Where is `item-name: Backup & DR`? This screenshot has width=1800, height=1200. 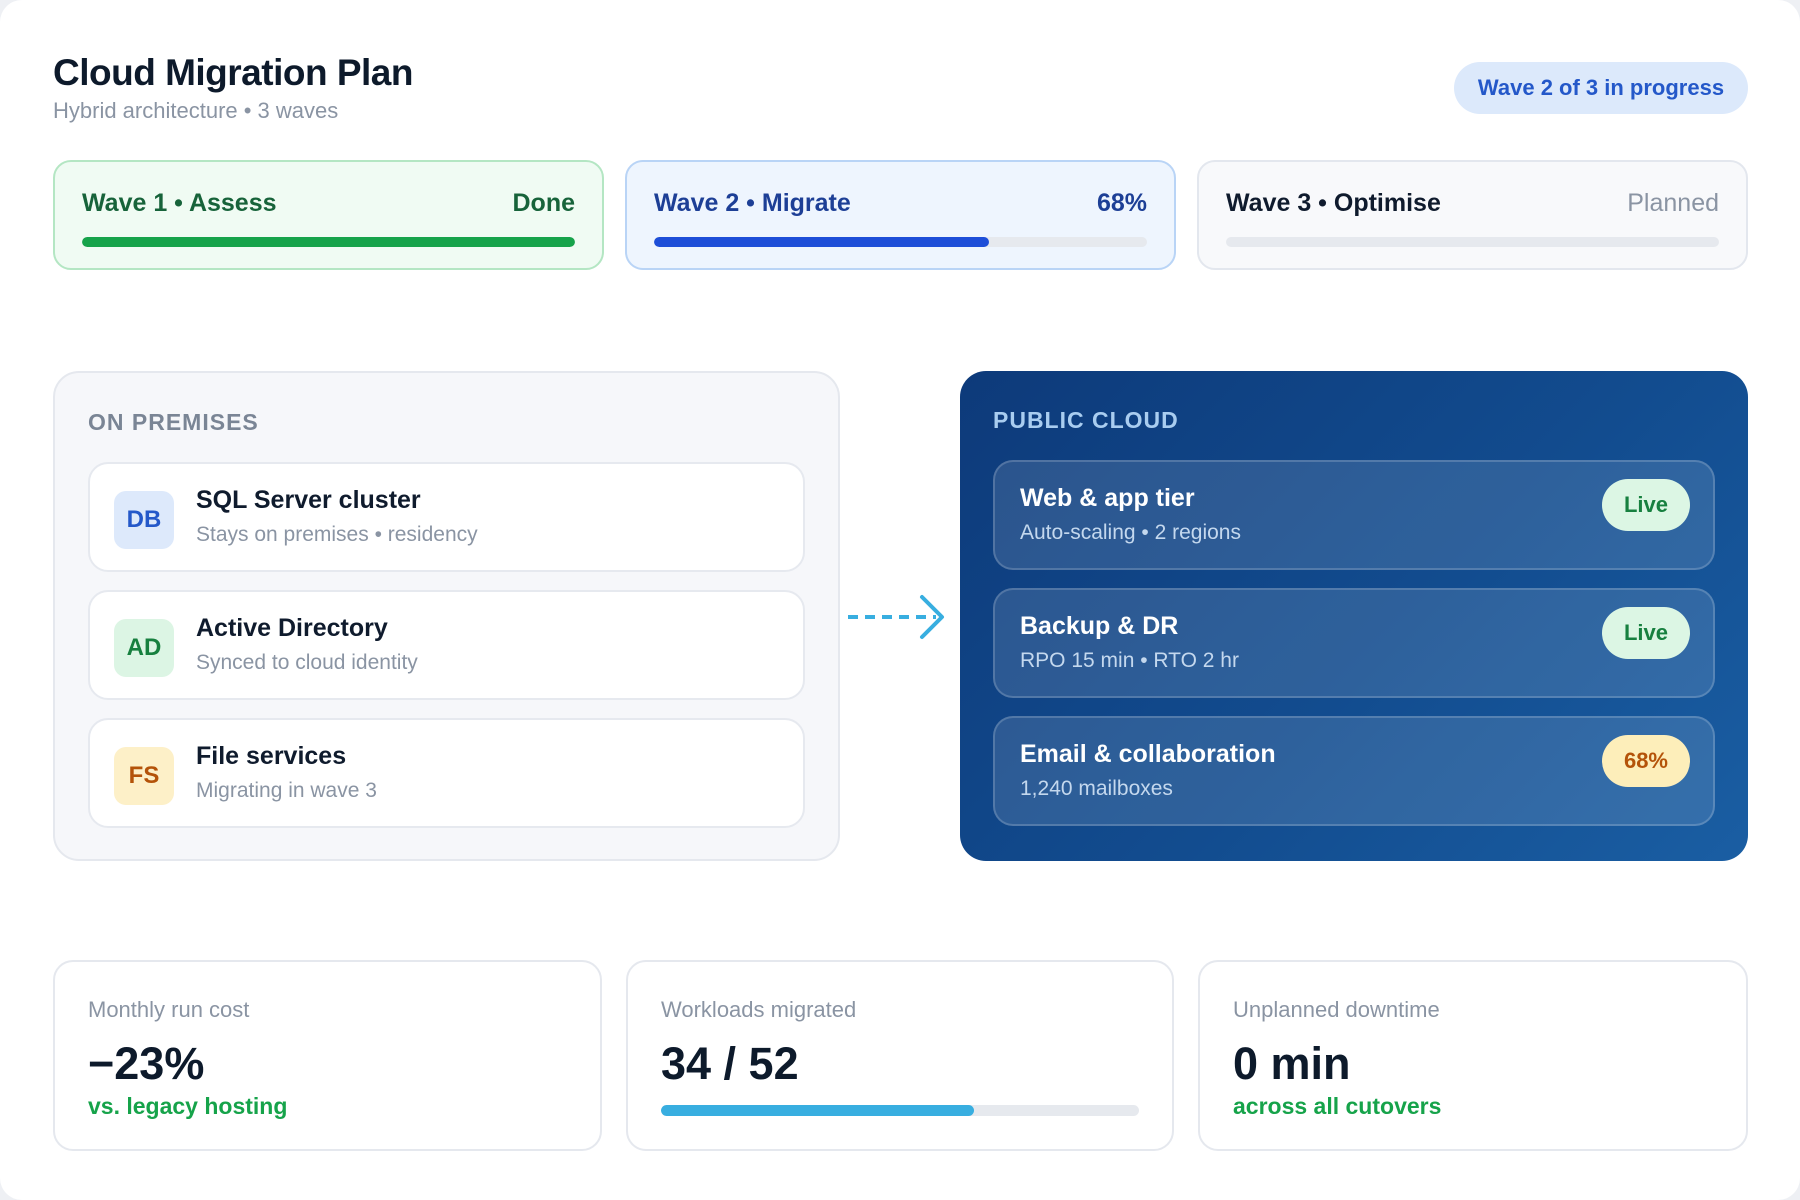
item-name: Backup & DR is located at coordinates (1099, 626).